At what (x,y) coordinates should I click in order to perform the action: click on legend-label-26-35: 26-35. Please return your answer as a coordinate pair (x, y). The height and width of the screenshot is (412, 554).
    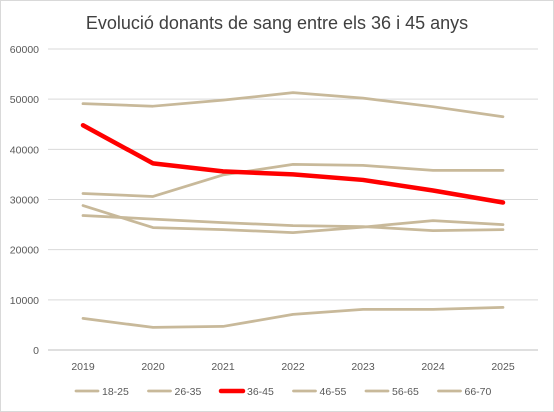
    Looking at the image, I should click on (188, 392).